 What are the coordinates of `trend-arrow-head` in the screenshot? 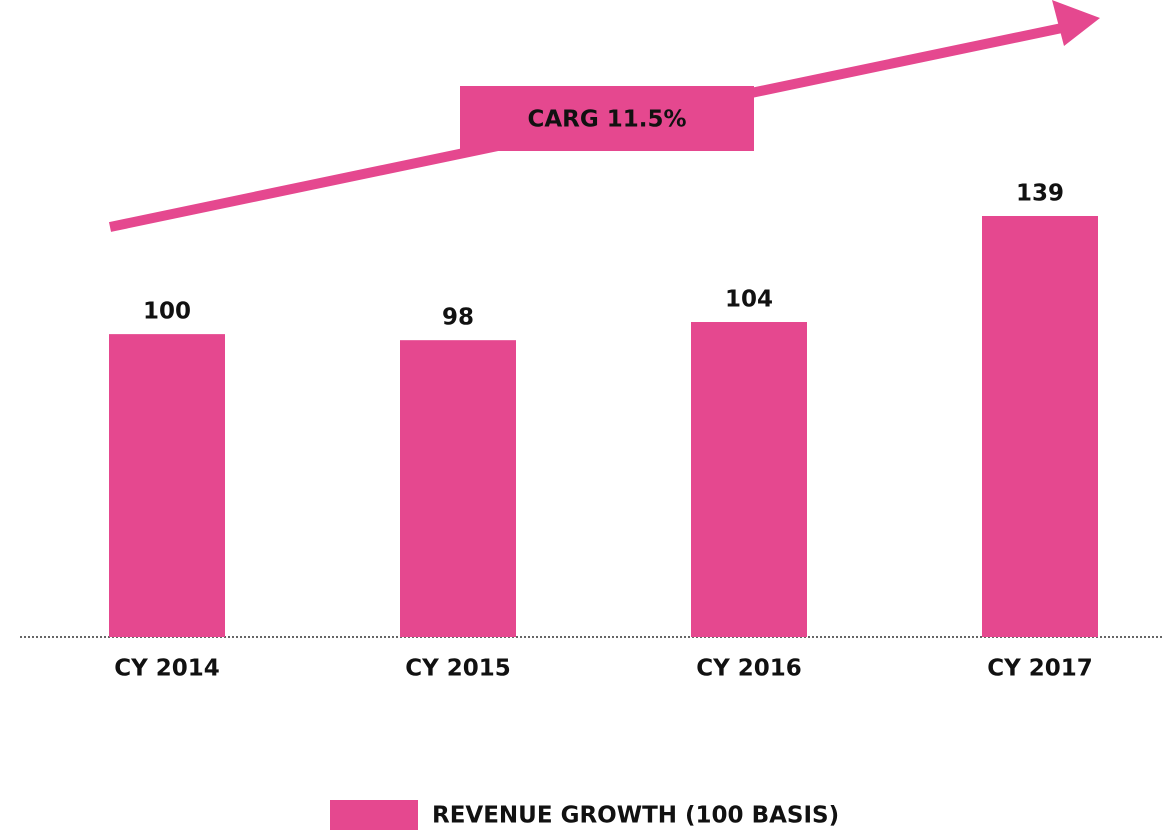 It's located at (1076, 23).